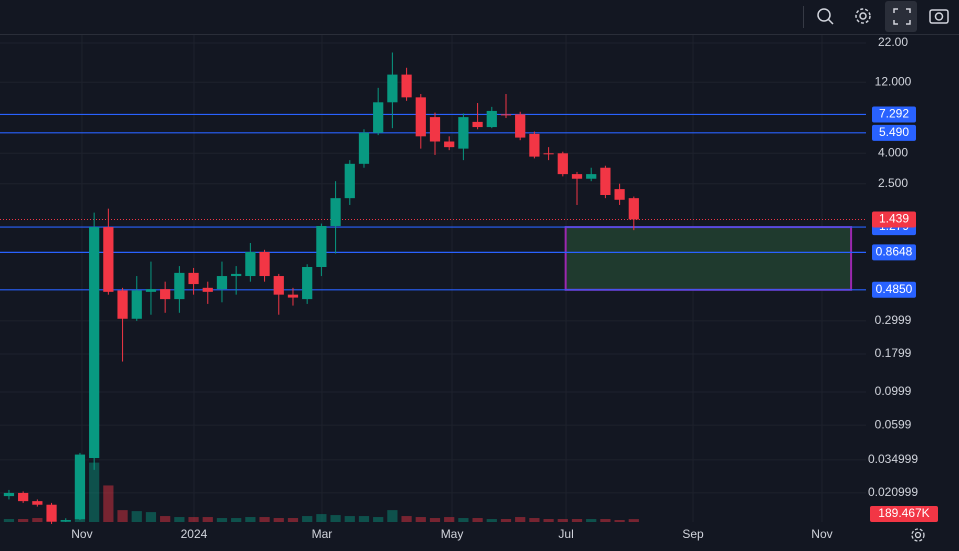 This screenshot has width=959, height=551. Describe the element at coordinates (893, 81) in the screenshot. I see `y-tick-label: 12.000` at that location.